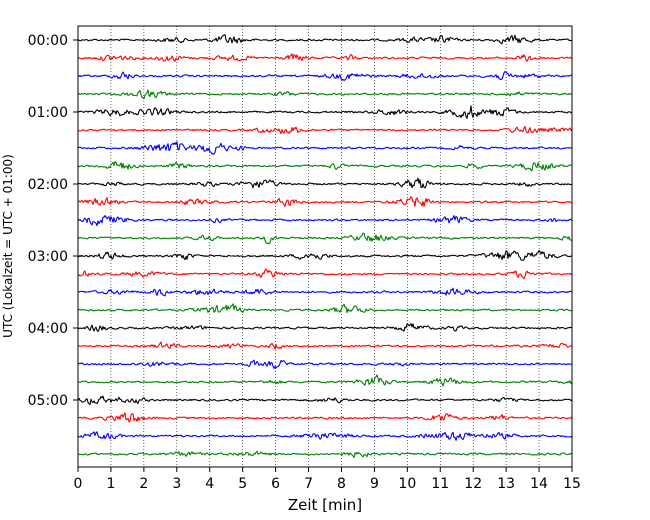 The height and width of the screenshot is (520, 650). Describe the element at coordinates (143, 484) in the screenshot. I see `x-tick-label: 2` at that location.